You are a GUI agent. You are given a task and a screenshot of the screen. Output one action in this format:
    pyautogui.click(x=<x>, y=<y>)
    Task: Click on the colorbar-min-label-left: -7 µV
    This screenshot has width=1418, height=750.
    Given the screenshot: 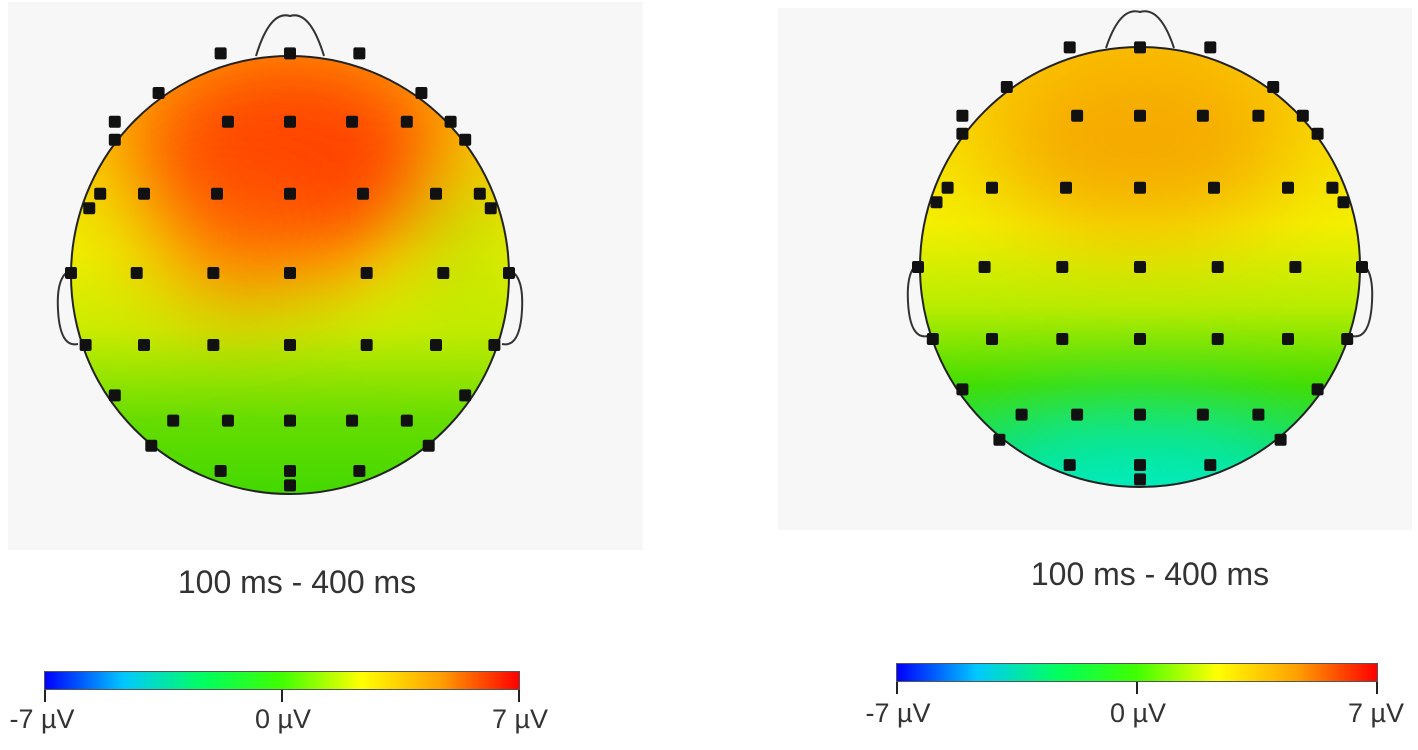 What is the action you would take?
    pyautogui.click(x=42, y=719)
    